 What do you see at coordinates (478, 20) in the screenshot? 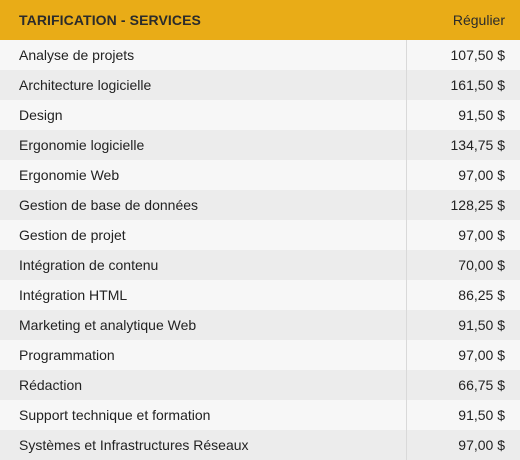
I see `header-price: Régulier` at bounding box center [478, 20].